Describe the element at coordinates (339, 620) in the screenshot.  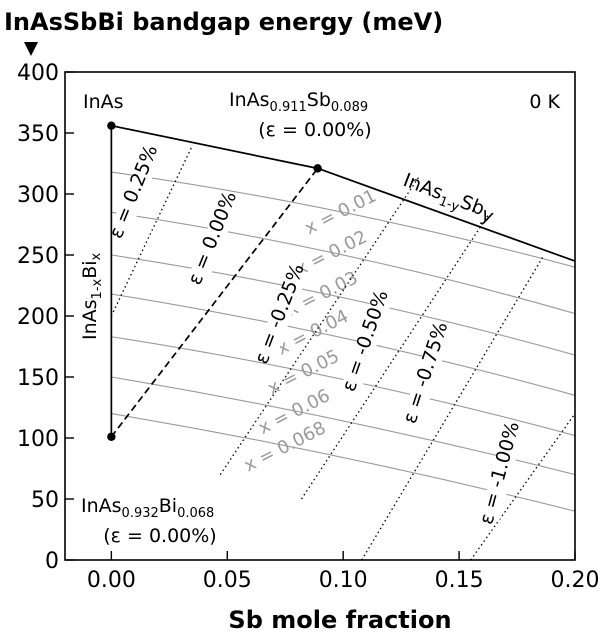
I see `x-axis-label: Sb mole fraction` at that location.